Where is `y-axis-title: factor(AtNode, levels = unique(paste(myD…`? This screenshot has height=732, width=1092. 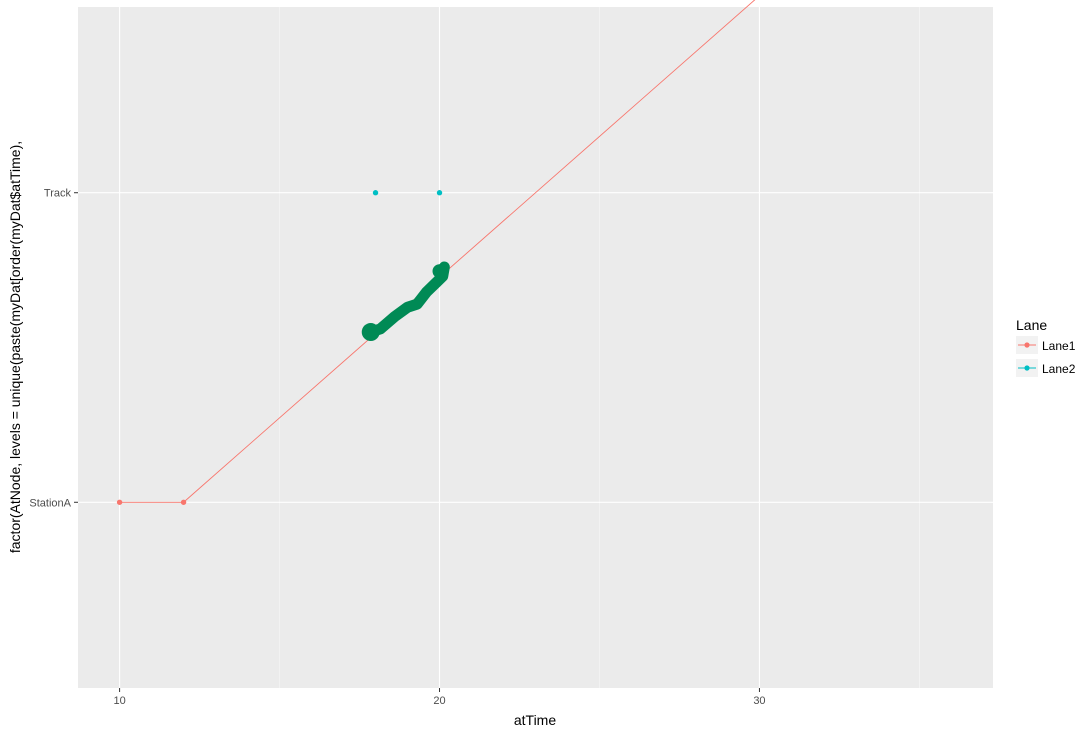
y-axis-title: factor(AtNode, levels = unique(paste(myD… is located at coordinates (15, 347).